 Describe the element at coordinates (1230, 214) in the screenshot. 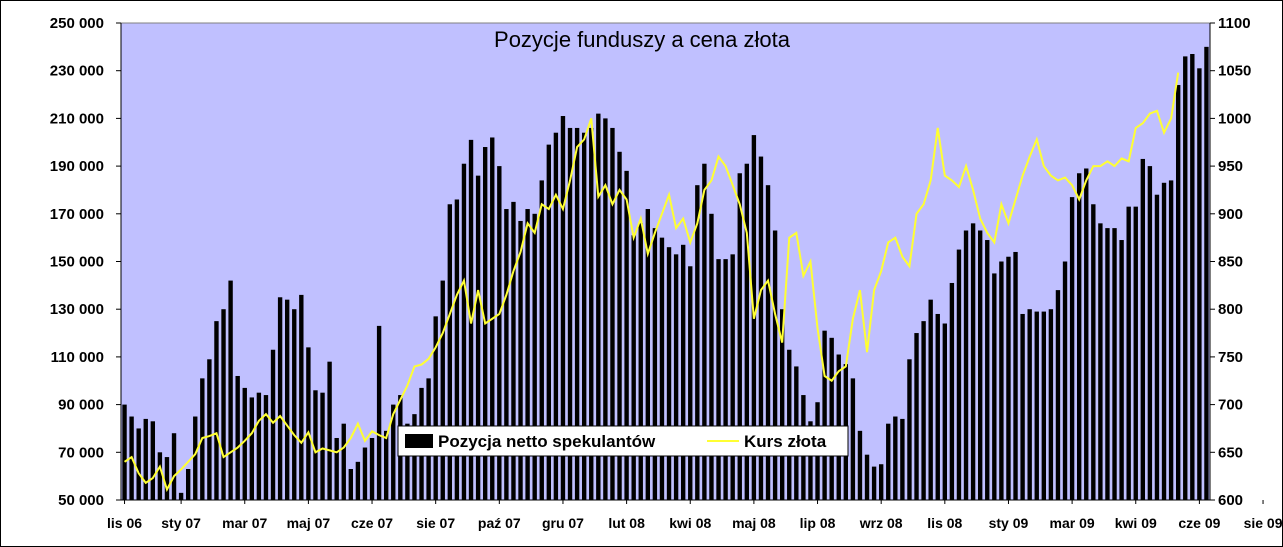

I see `right-tick-label: 900` at that location.